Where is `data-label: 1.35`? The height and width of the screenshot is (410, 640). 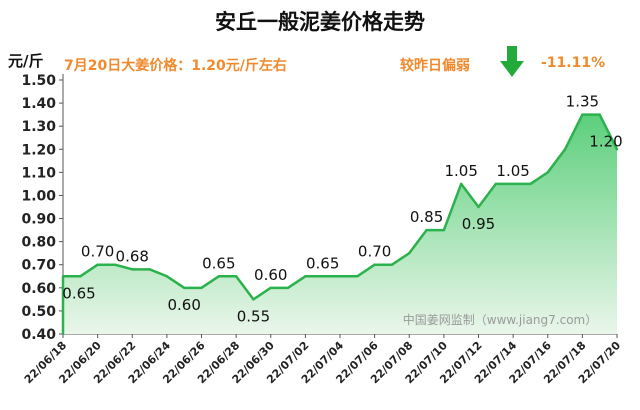
data-label: 1.35 is located at coordinates (582, 102).